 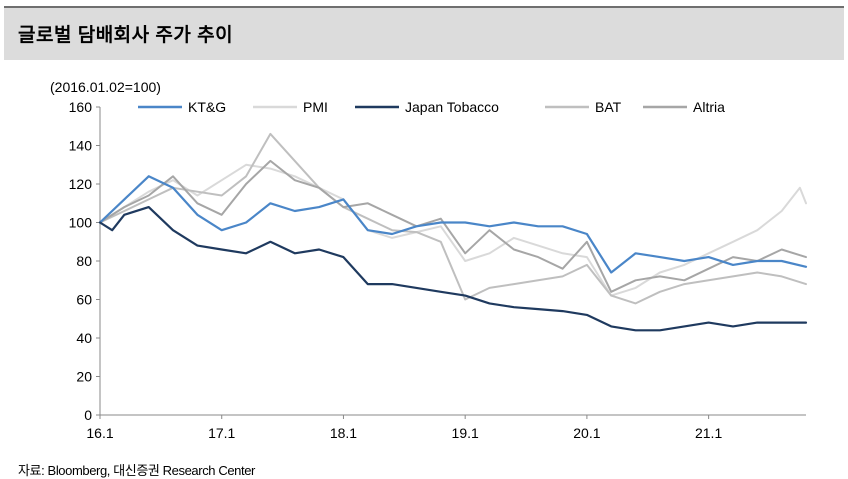 I want to click on y-tick-label: 160, so click(x=81, y=107).